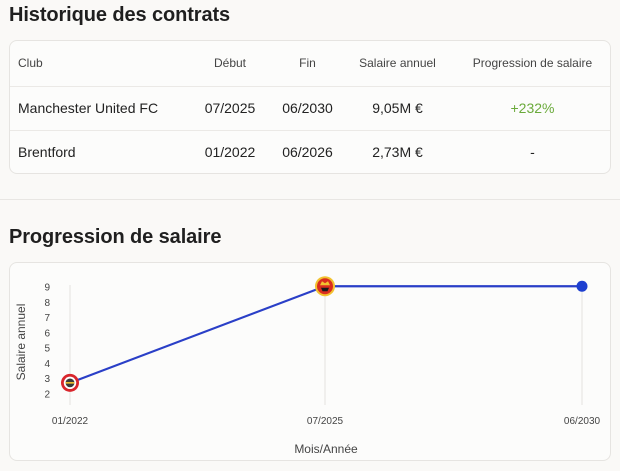  I want to click on y-tick-label: 4, so click(47, 364).